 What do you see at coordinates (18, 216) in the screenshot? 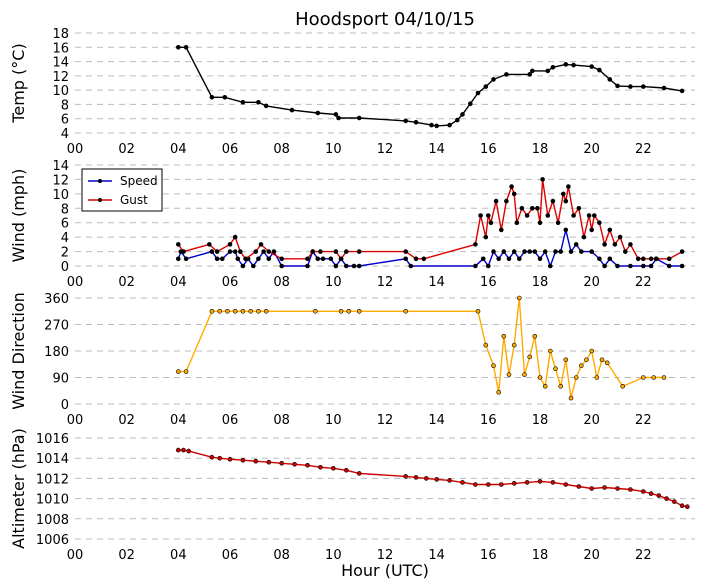
I see `y-axis-label: Wind (mph)` at bounding box center [18, 216].